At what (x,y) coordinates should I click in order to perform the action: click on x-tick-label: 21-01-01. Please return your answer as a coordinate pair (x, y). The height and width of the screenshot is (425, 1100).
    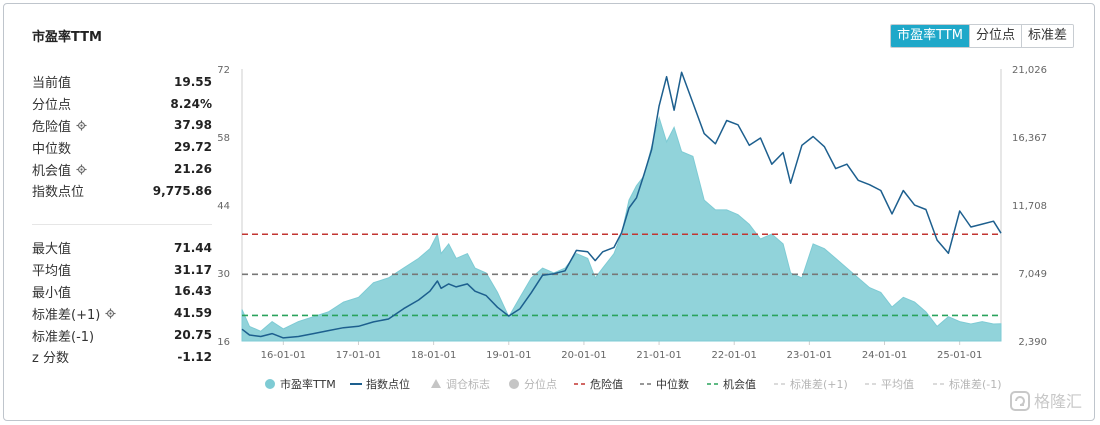
    Looking at the image, I should click on (658, 355).